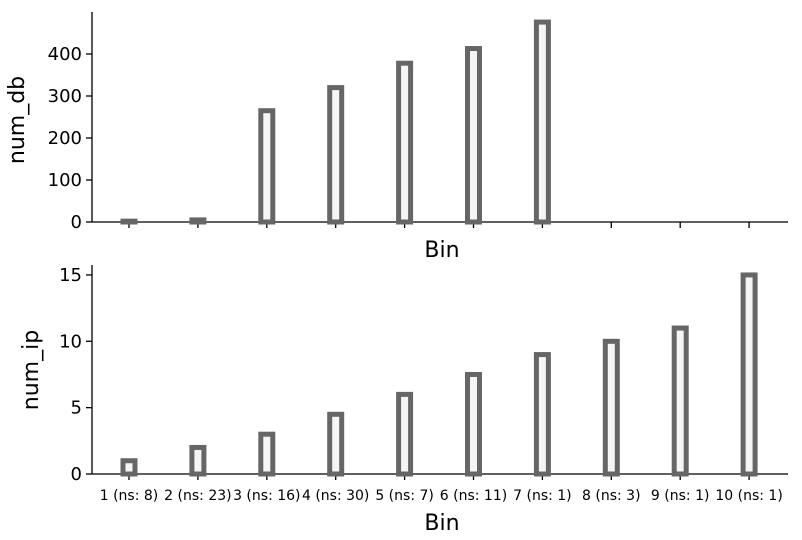 This screenshot has height=540, width=802. What do you see at coordinates (197, 496) in the screenshot?
I see `x-tick-label: 2 (ns: 23)` at bounding box center [197, 496].